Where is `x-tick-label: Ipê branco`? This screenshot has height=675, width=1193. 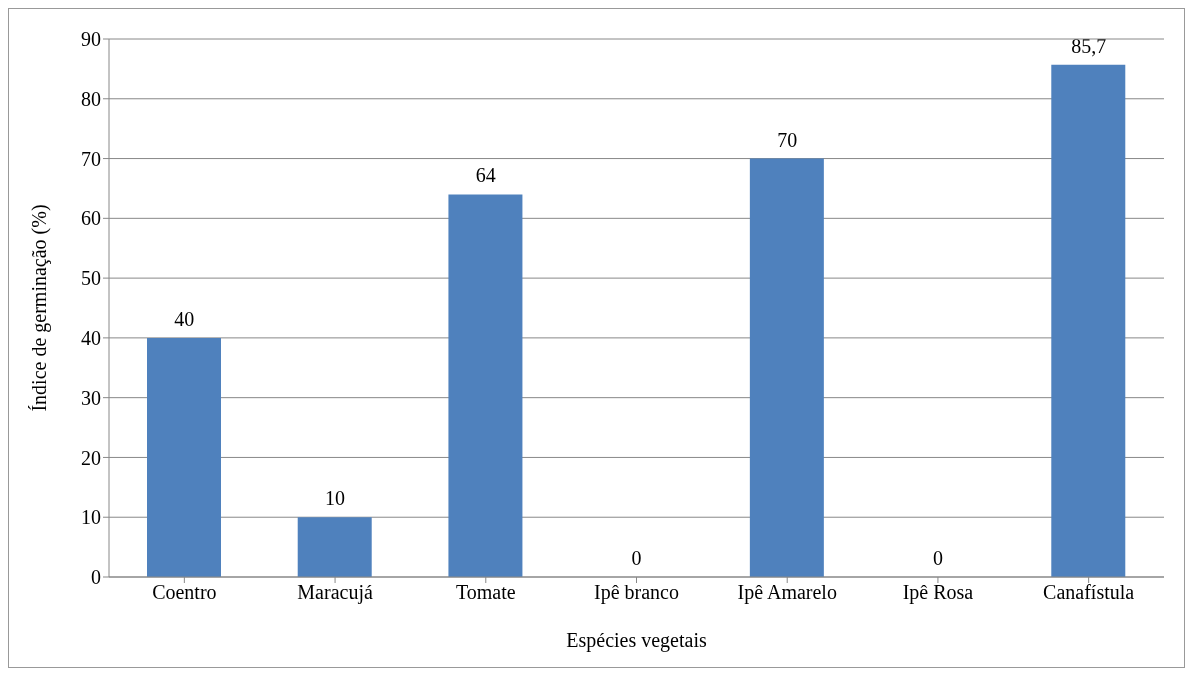 x-tick-label: Ipê branco is located at coordinates (636, 593).